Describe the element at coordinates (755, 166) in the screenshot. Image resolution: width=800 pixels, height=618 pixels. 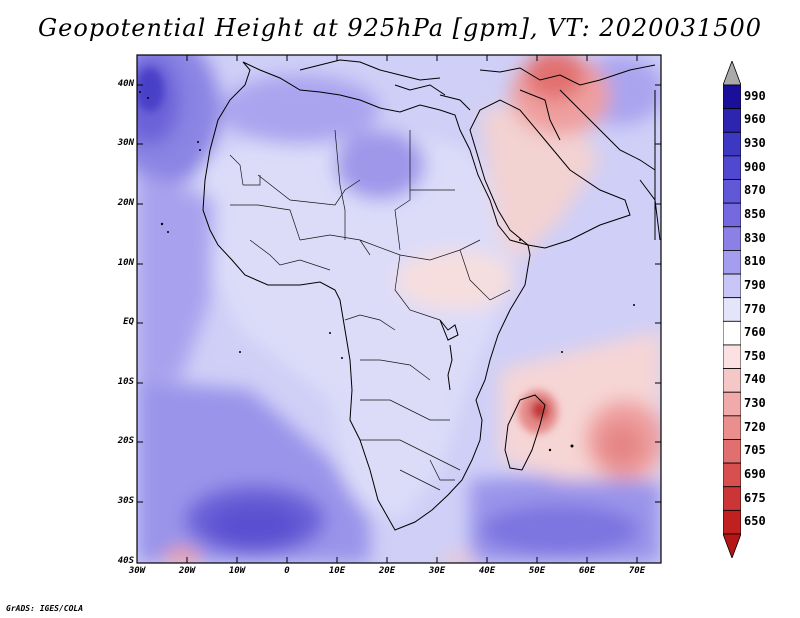
I see `colorbar-level-label: 900` at that location.